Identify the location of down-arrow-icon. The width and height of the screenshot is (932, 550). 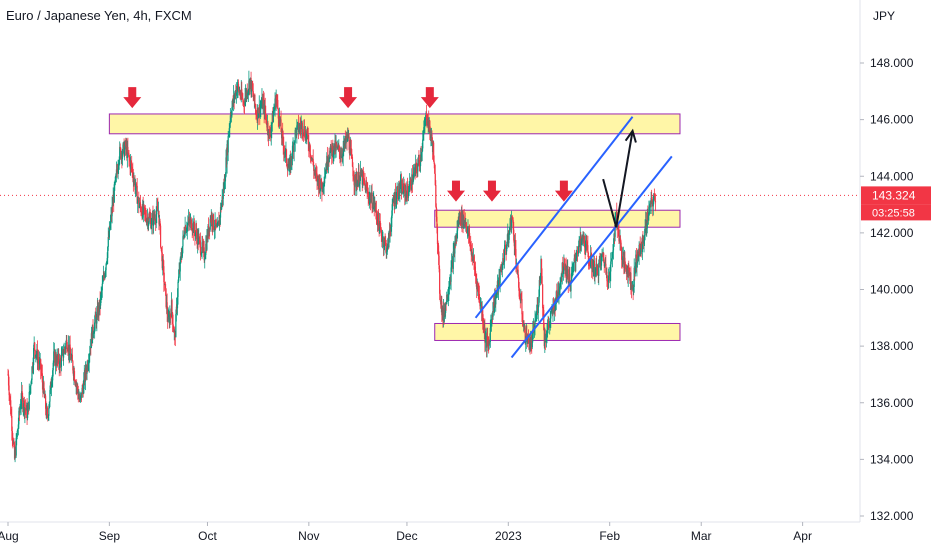
(429, 98).